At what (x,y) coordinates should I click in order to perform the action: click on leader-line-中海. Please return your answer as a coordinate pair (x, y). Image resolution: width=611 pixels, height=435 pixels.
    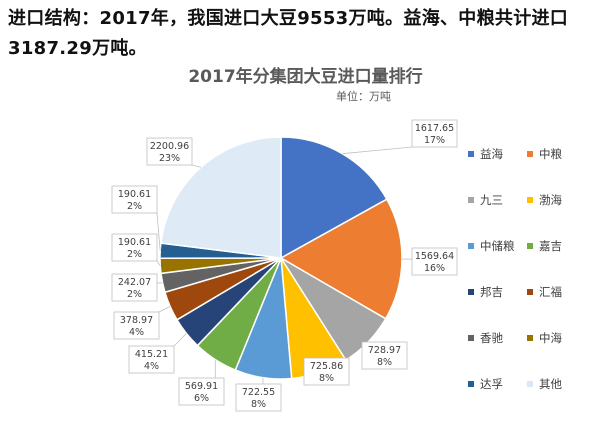
    Looking at the image, I should click on (158, 263).